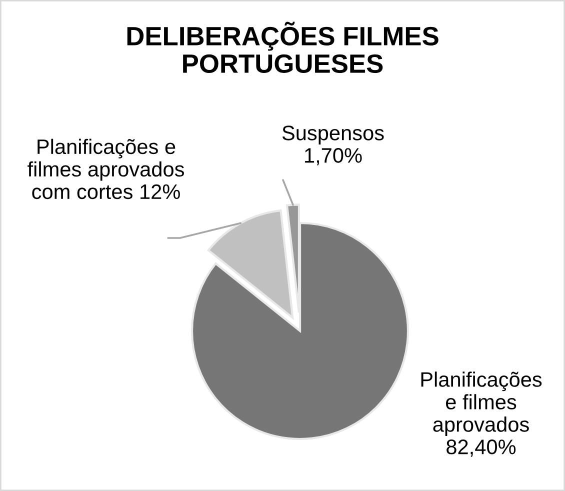 This screenshot has height=491, width=565. What do you see at coordinates (106, 169) in the screenshot?
I see `slice-label: Planificações e filmes aprovados com cortes 12%` at bounding box center [106, 169].